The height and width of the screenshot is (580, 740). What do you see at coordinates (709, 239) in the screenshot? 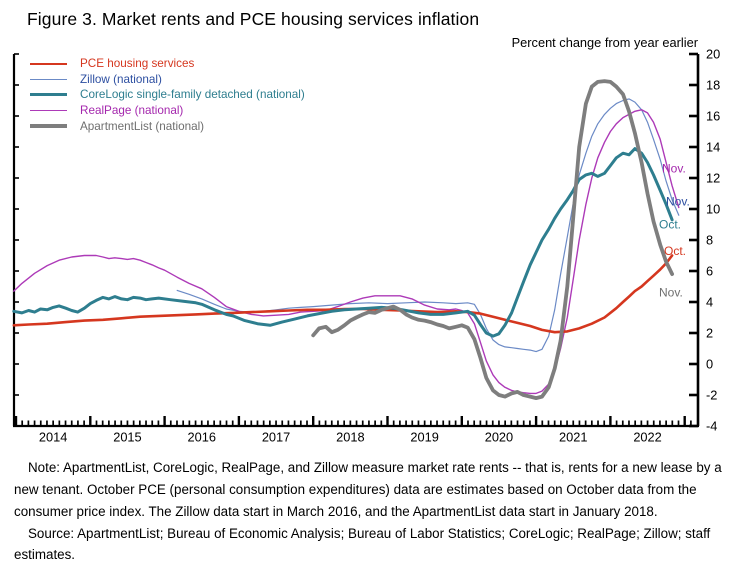
I see `y-tick-label: 8` at bounding box center [709, 239].